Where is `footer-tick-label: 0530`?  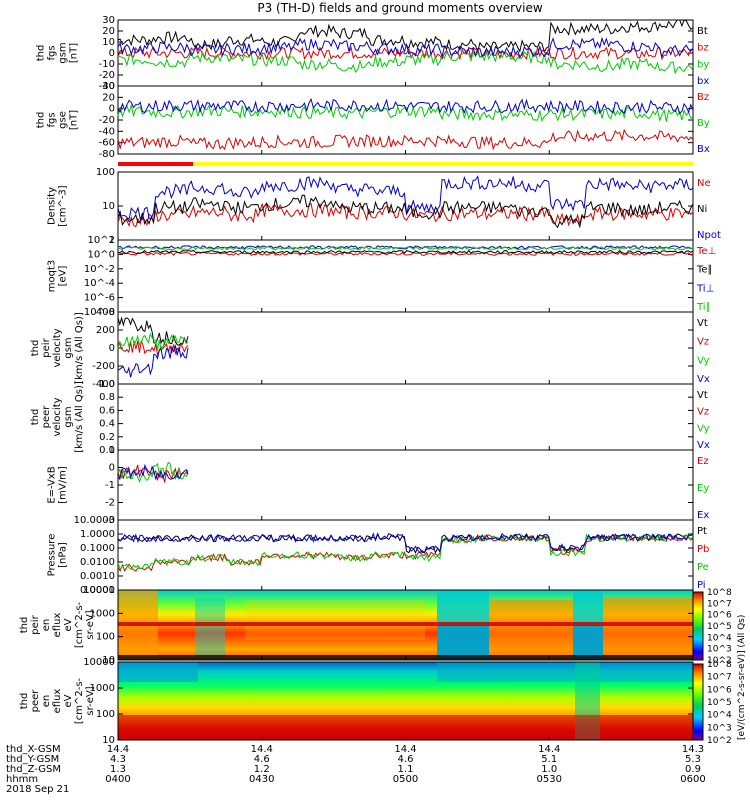
footer-tick-label: 0530 is located at coordinates (549, 779).